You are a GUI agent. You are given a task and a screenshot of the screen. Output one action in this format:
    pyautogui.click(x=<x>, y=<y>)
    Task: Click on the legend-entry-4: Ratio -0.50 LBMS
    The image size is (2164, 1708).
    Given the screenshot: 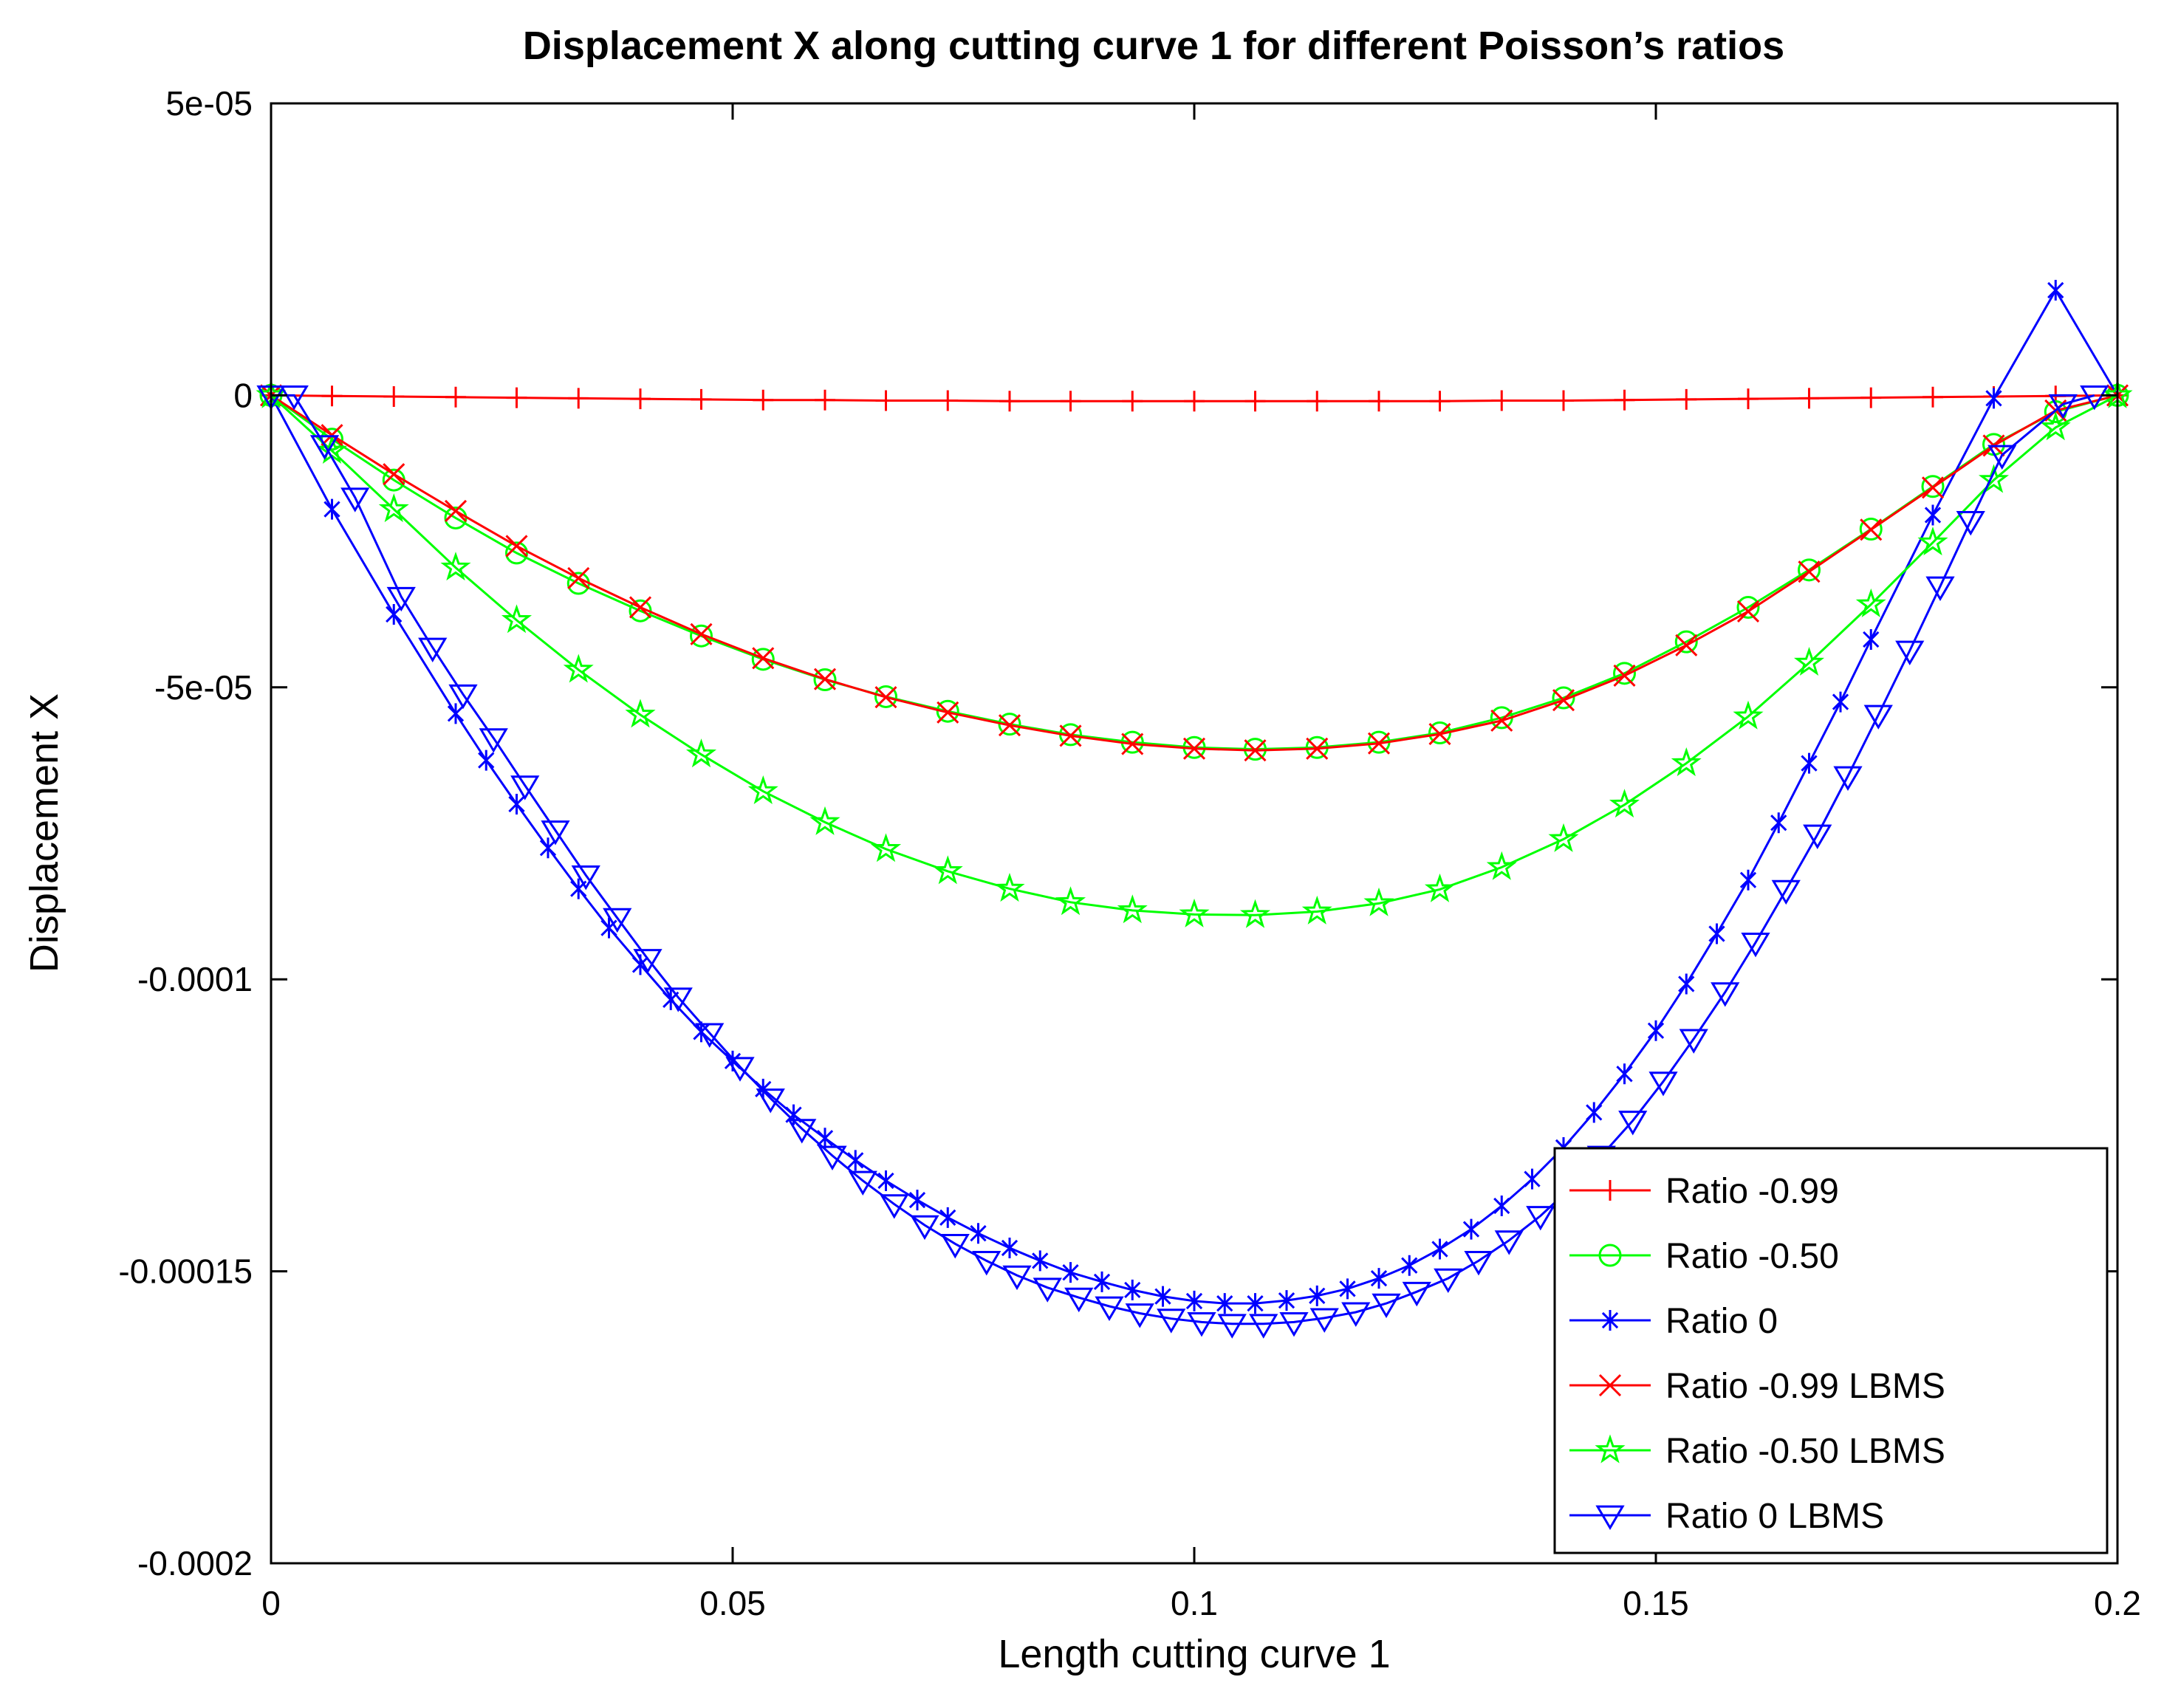 What is the action you would take?
    pyautogui.click(x=1757, y=1451)
    